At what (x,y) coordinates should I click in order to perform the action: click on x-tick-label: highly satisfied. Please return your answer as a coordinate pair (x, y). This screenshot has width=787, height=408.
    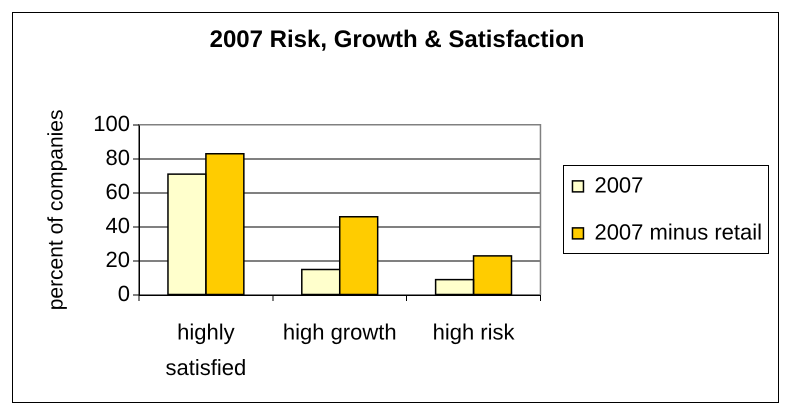
    Looking at the image, I should click on (206, 350).